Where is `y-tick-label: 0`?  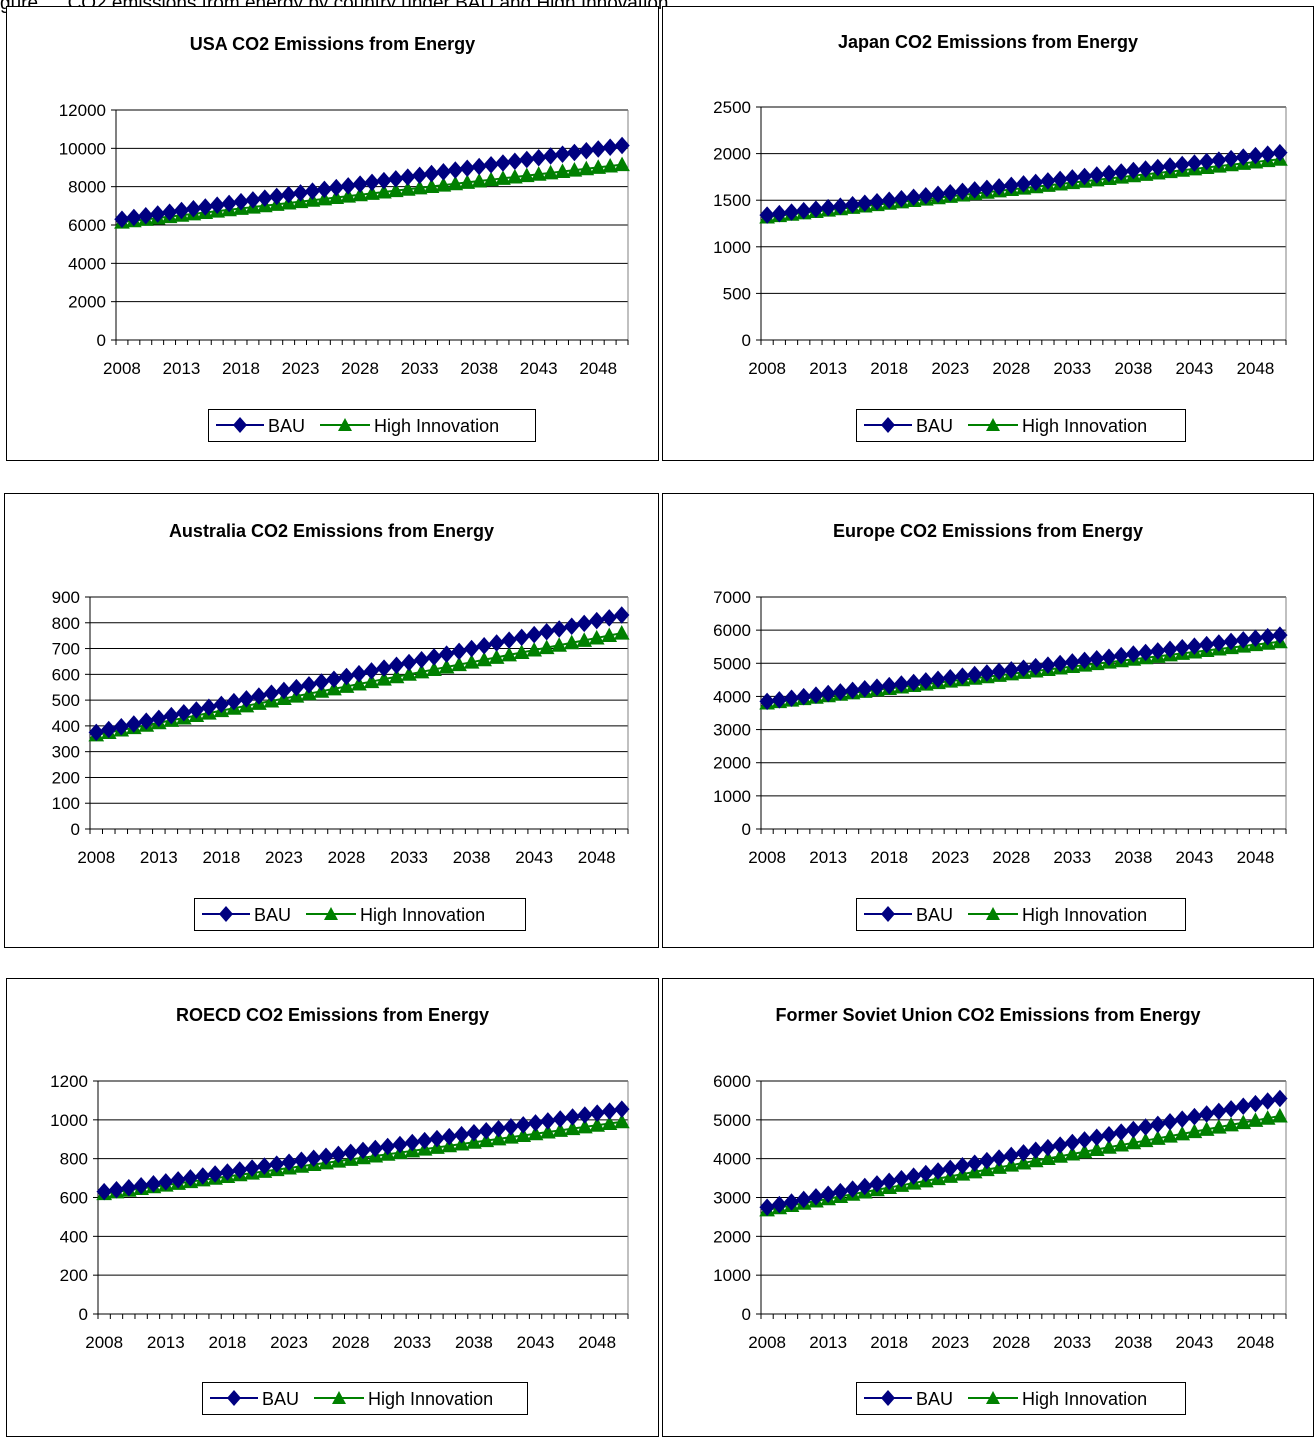
y-tick-label: 0 is located at coordinates (746, 829).